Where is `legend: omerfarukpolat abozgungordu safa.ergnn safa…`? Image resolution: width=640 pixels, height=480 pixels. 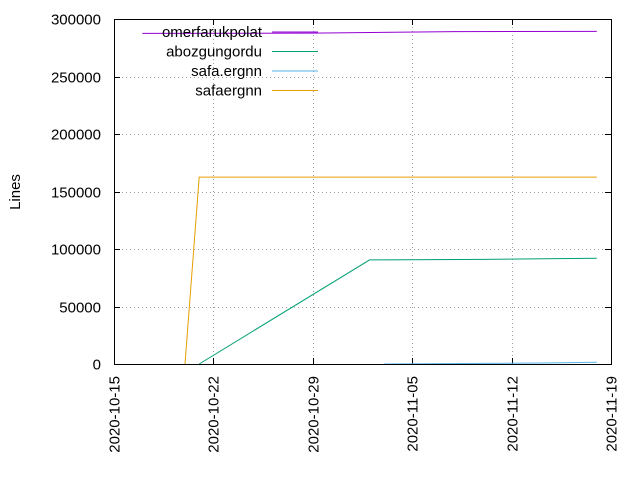 legend: omerfarukpolat abozgungordu safa.ergnn safa… is located at coordinates (240, 62).